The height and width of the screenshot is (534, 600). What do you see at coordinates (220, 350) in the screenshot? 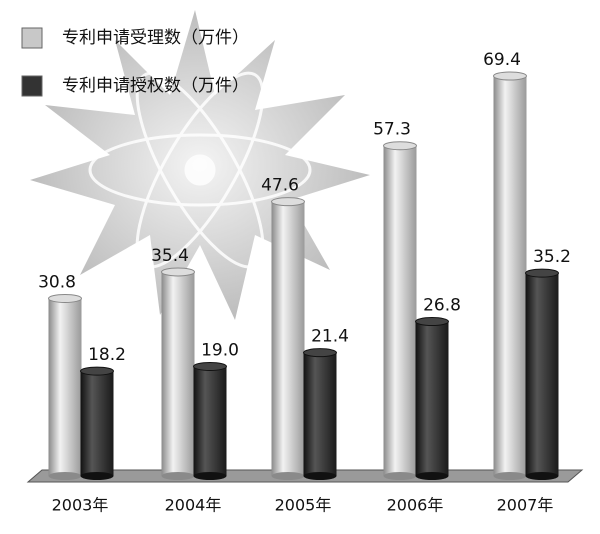
I see `data-label: 19.0` at bounding box center [220, 350].